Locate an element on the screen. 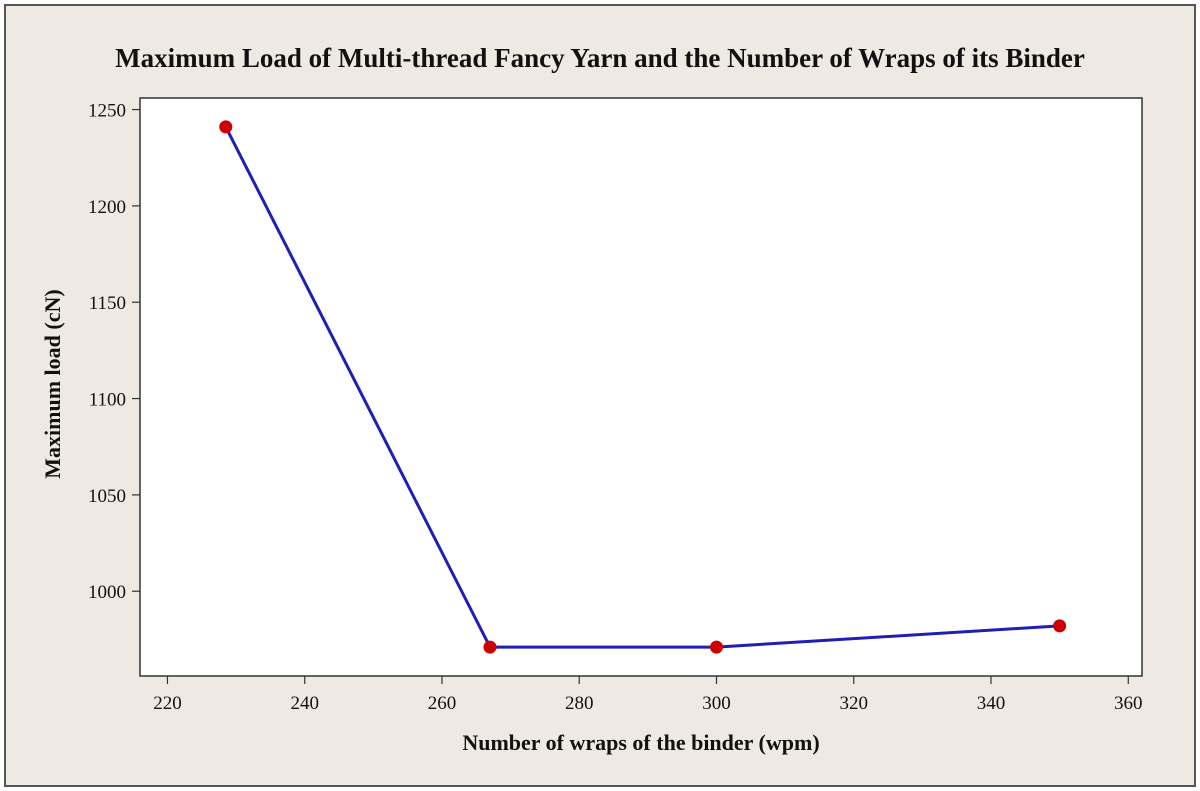  y-axis-ticks: 1000 1050 1100 1150 1200 1250 is located at coordinates (114, 352).